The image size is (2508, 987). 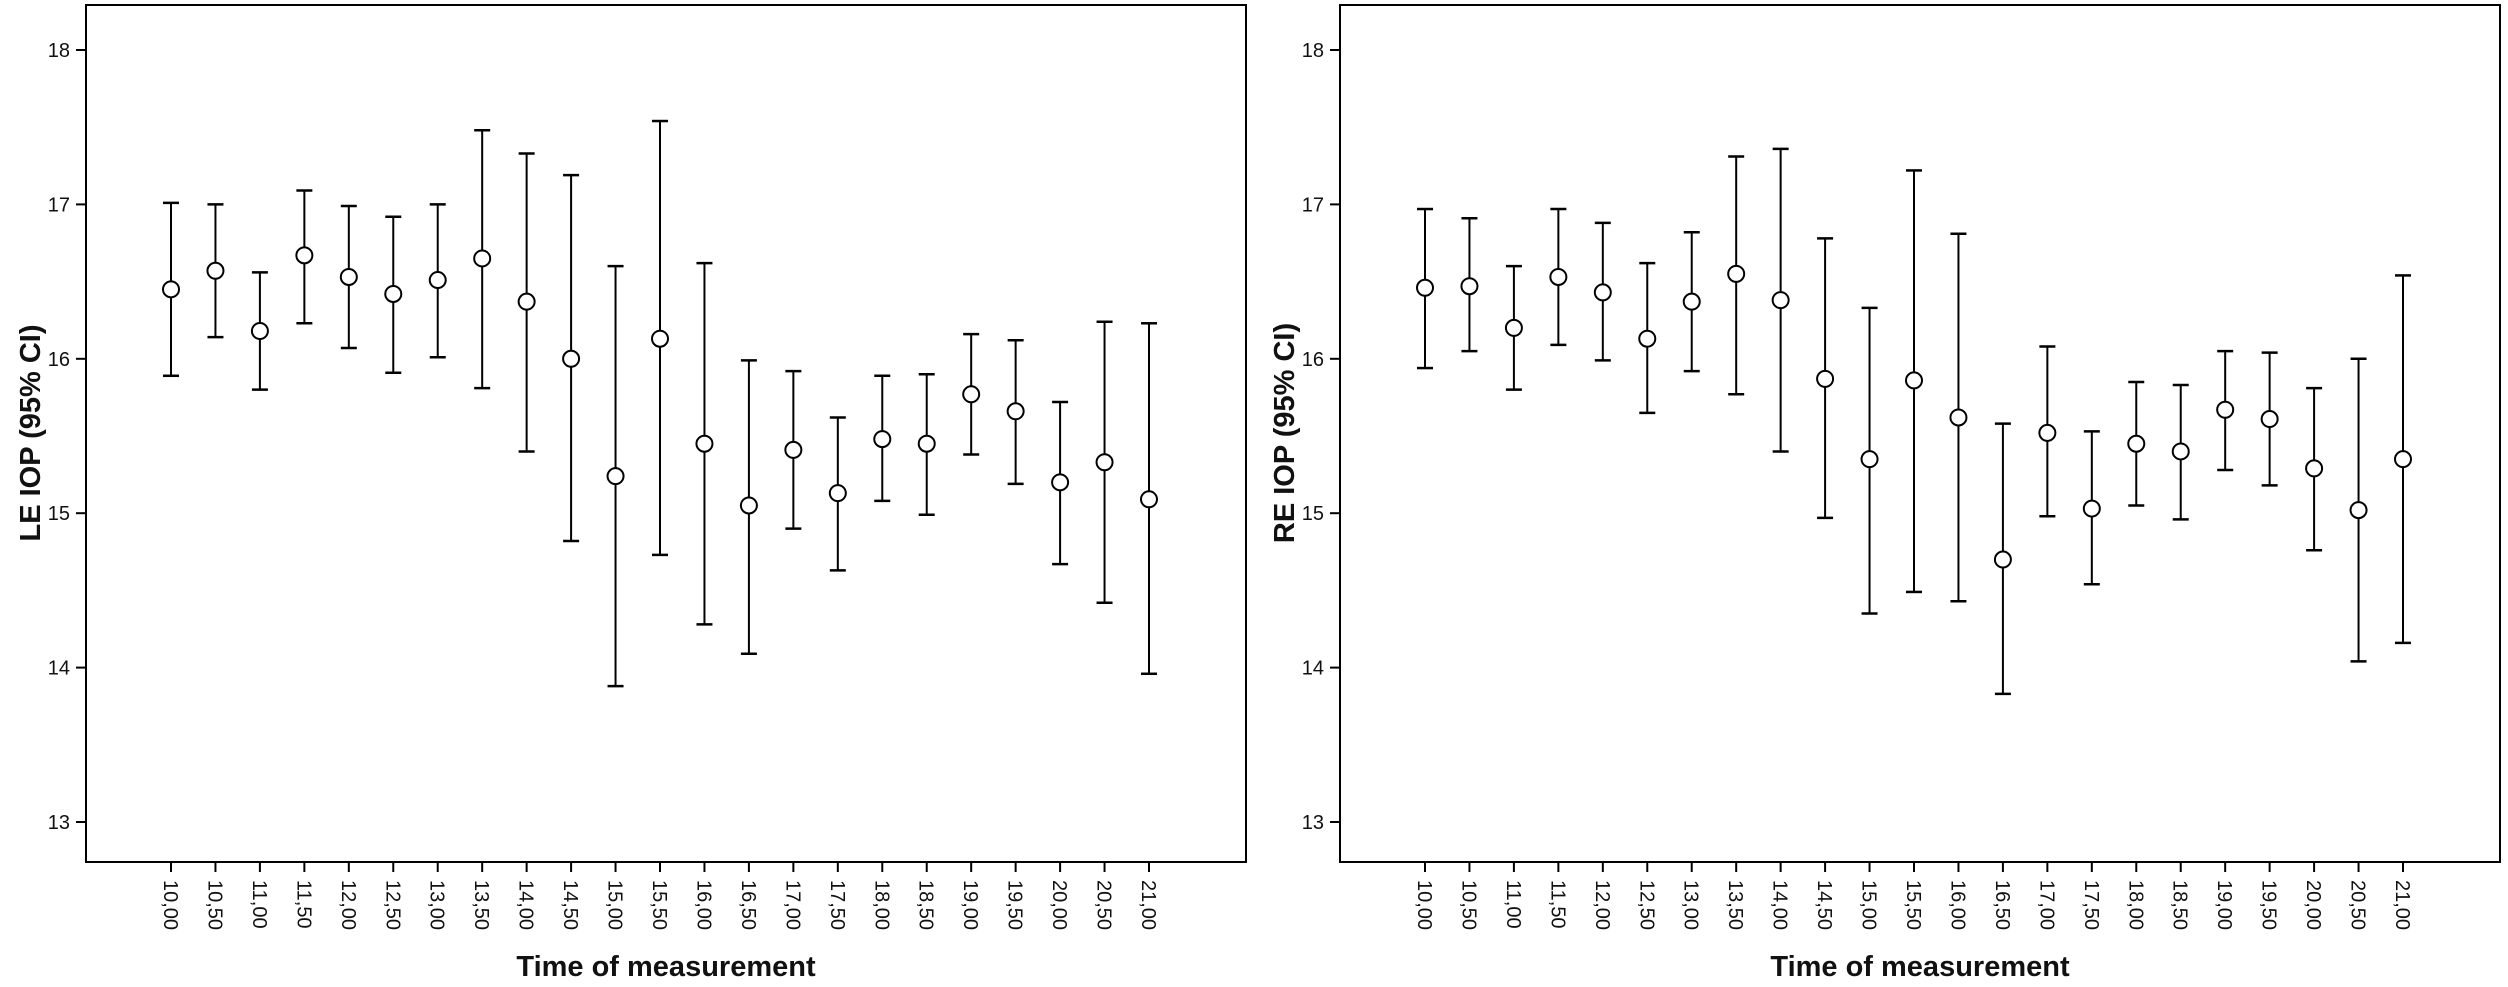 What do you see at coordinates (2180, 905) in the screenshot?
I see `x-tick-label: 18,50` at bounding box center [2180, 905].